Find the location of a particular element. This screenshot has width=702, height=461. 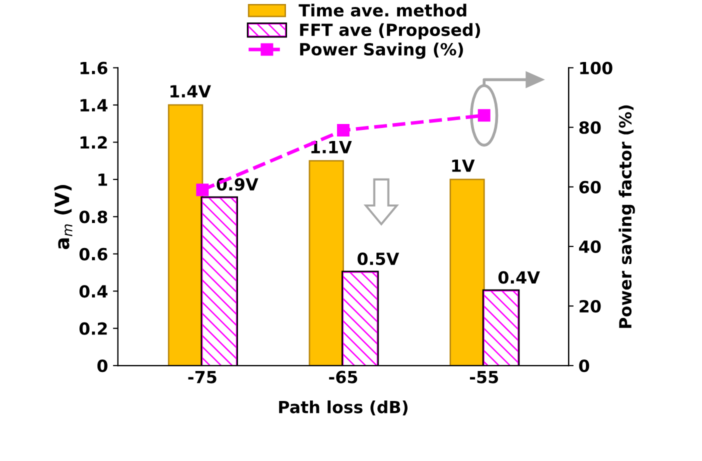

data-label: 1.4V is located at coordinates (190, 91).